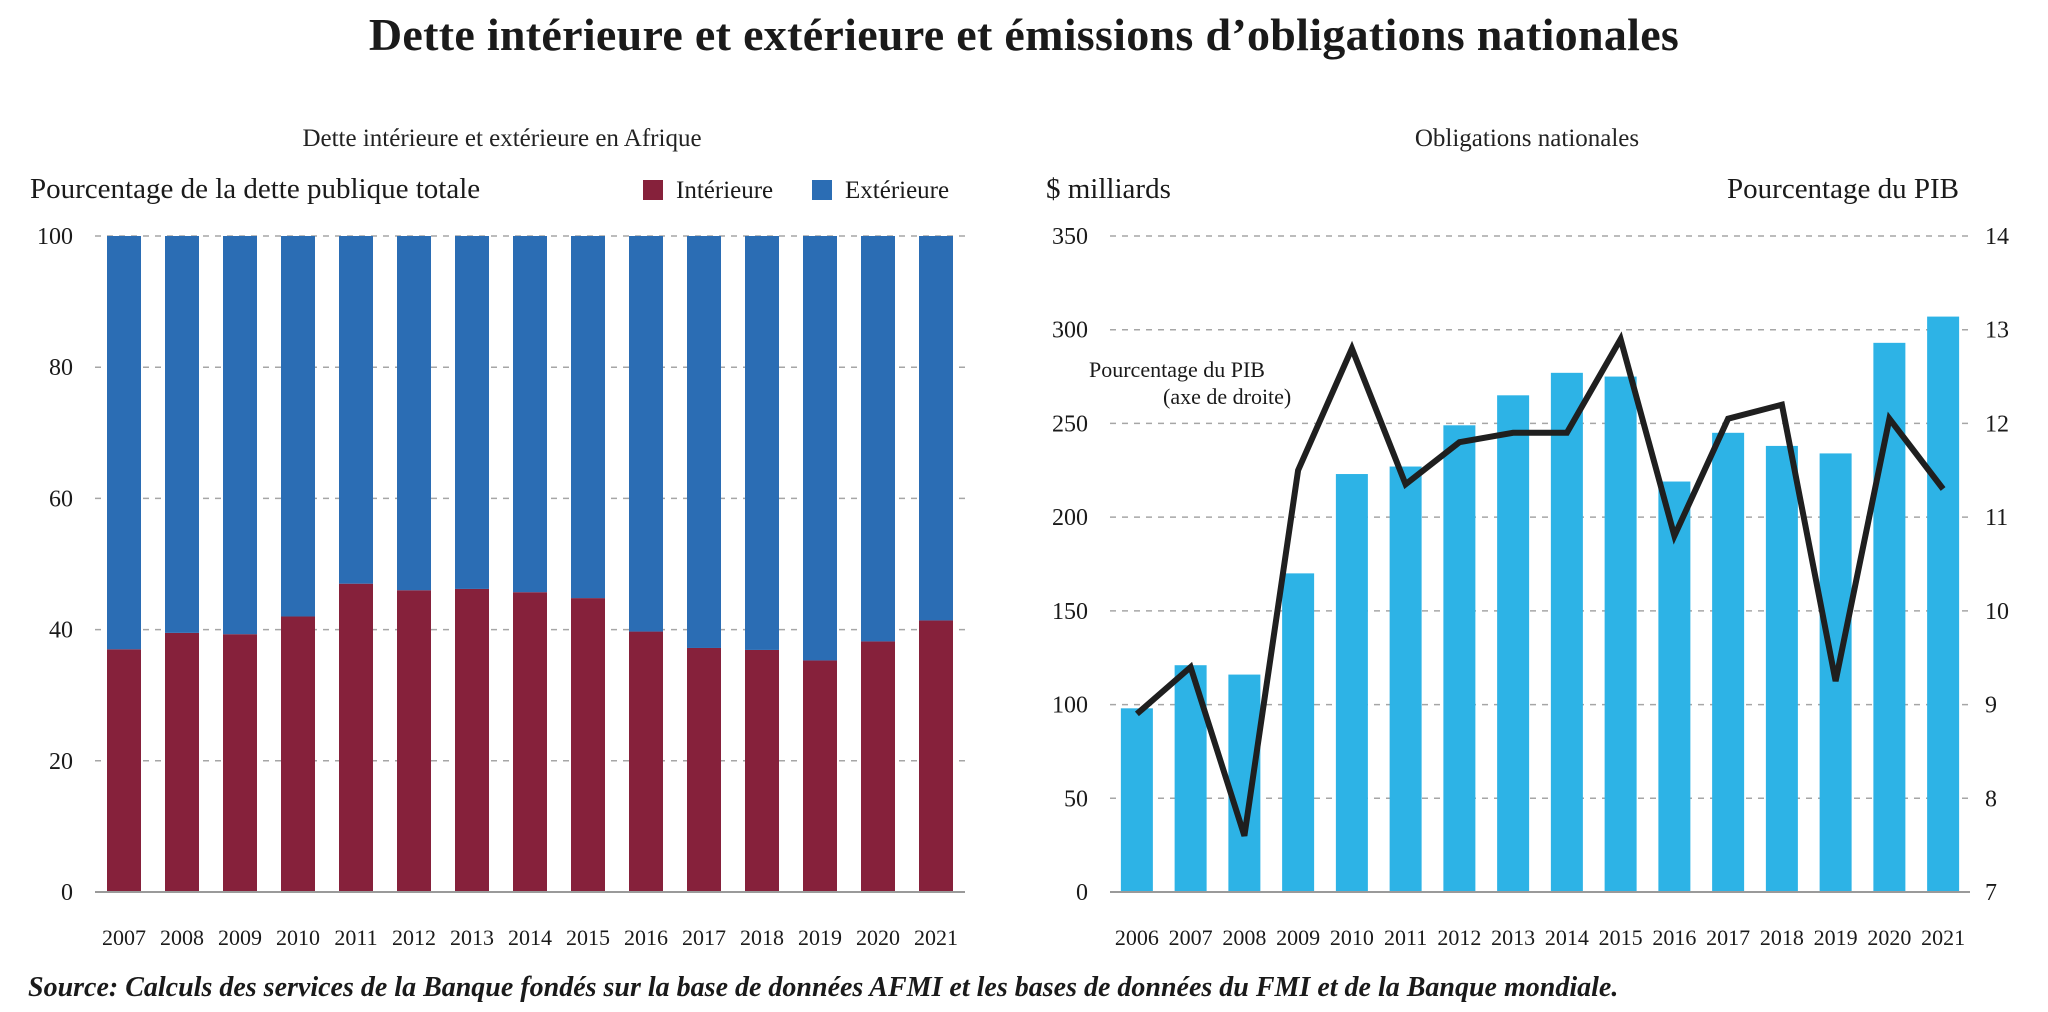 The image size is (2048, 1012). I want to click on left-y-tick-label: 40, so click(61, 631).